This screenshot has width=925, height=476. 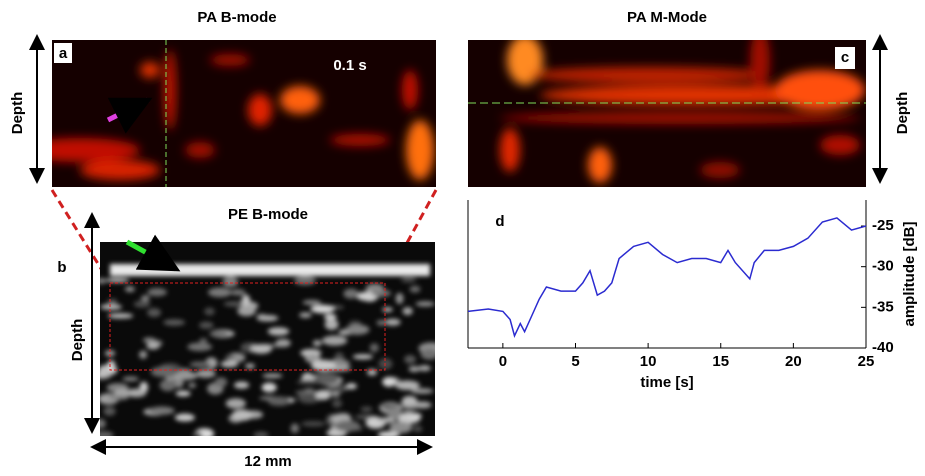 What do you see at coordinates (866, 361) in the screenshot?
I see `x-tick-label: 25` at bounding box center [866, 361].